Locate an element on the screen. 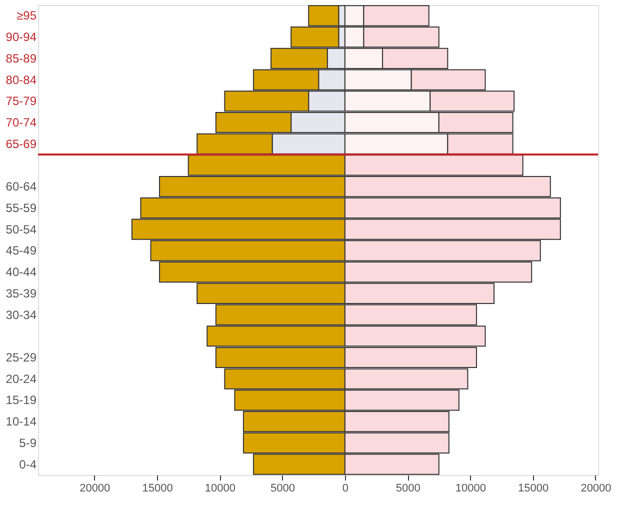 The image size is (641, 530). y-tick-label: 40-44 is located at coordinates (21, 272).